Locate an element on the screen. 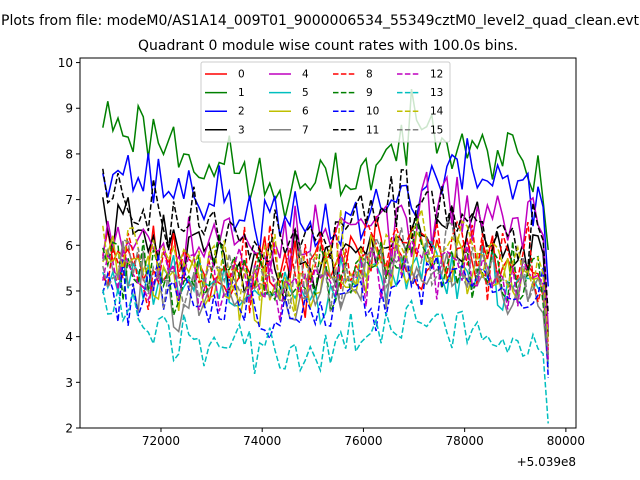  x-axis: 72000 74000 76000 78000 80000 is located at coordinates (363, 438).